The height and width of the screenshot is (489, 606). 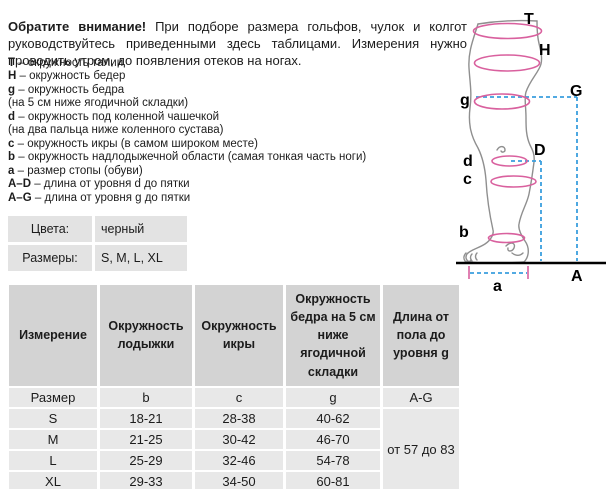 What do you see at coordinates (53, 460) in the screenshot?
I see `size-cell: L` at bounding box center [53, 460].